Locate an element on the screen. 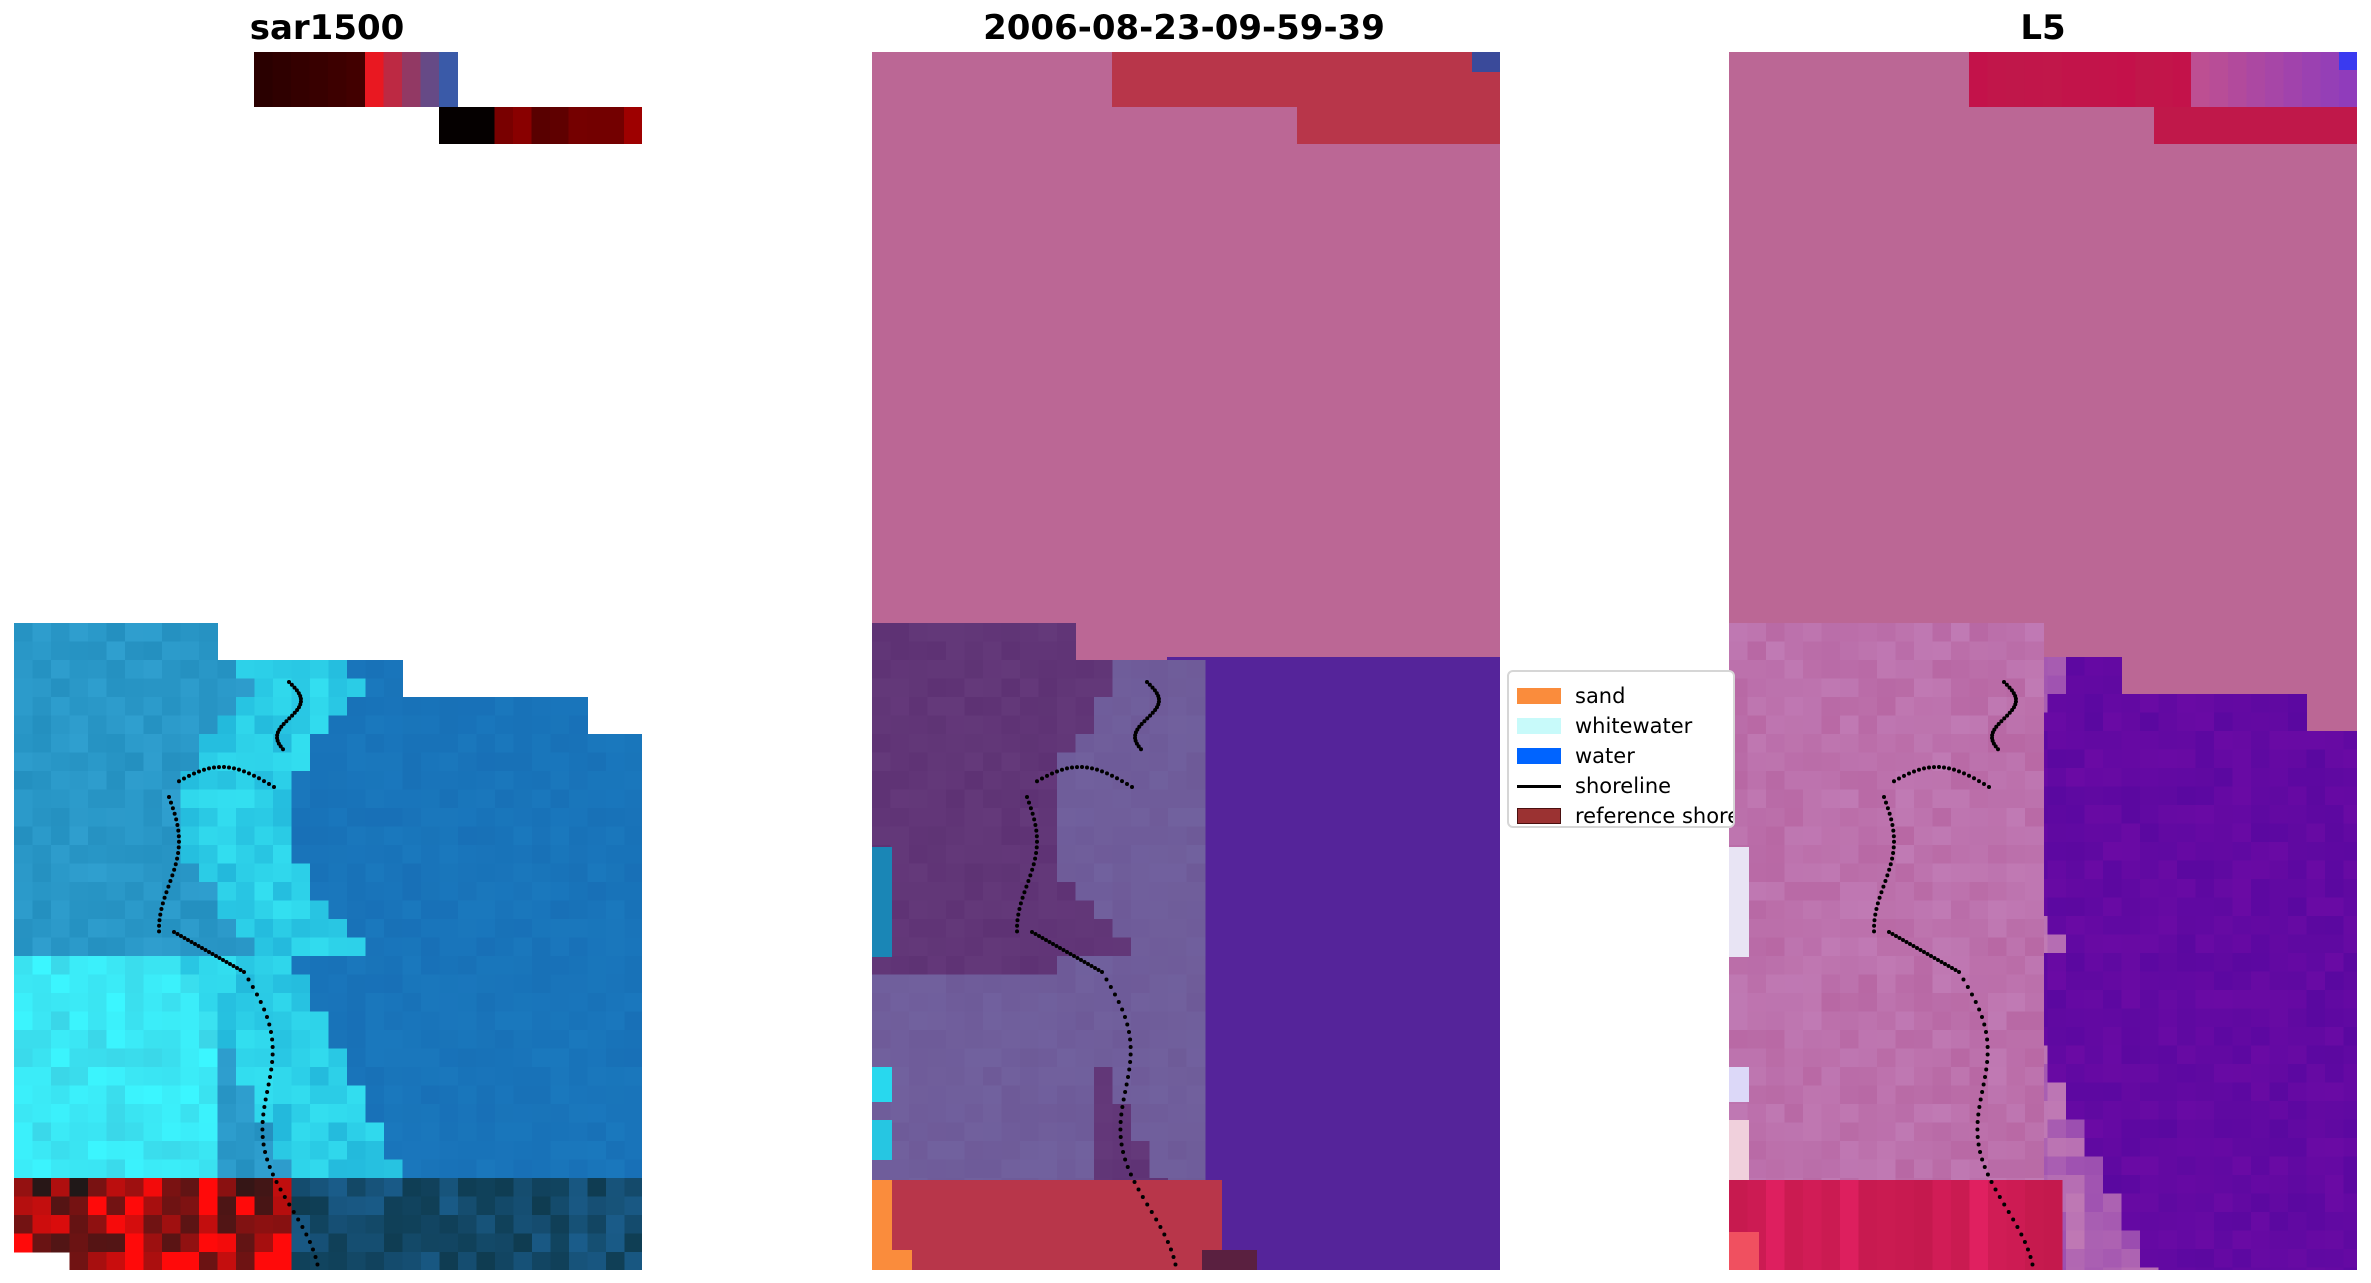 The height and width of the screenshot is (1283, 2371). class-reference-bottom is located at coordinates (1057, 1225).